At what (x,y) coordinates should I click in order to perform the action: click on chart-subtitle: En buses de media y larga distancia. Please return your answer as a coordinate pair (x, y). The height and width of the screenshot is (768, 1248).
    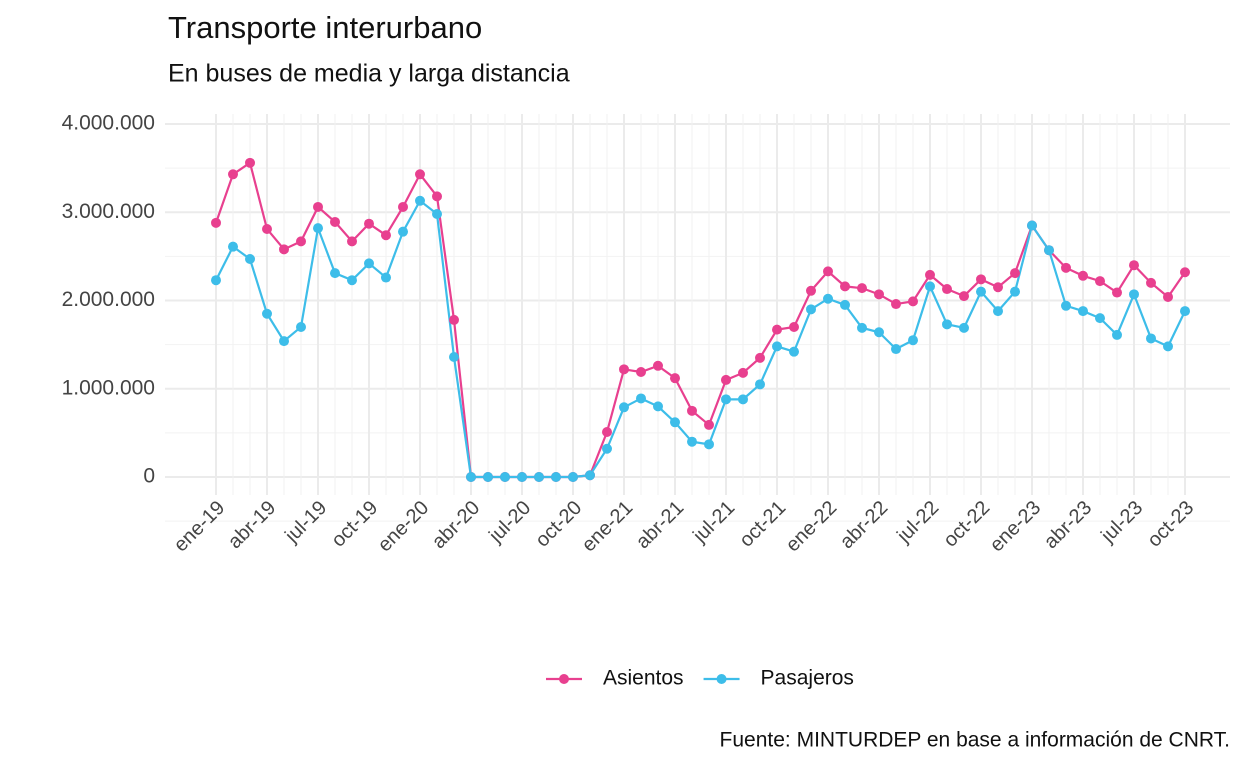
    Looking at the image, I should click on (369, 74).